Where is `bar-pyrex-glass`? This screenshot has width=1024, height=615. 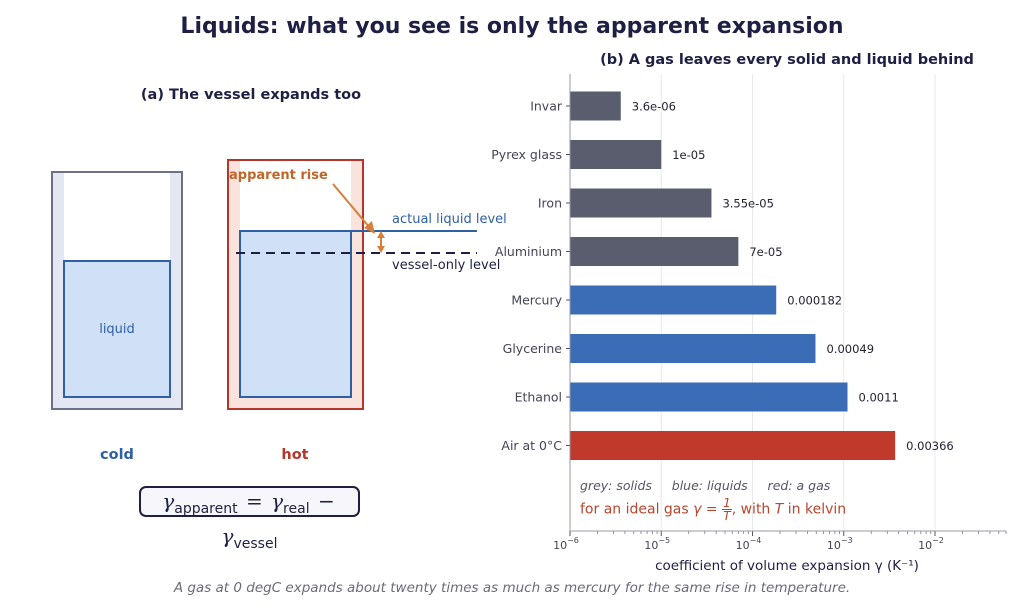 bar-pyrex-glass is located at coordinates (616, 154).